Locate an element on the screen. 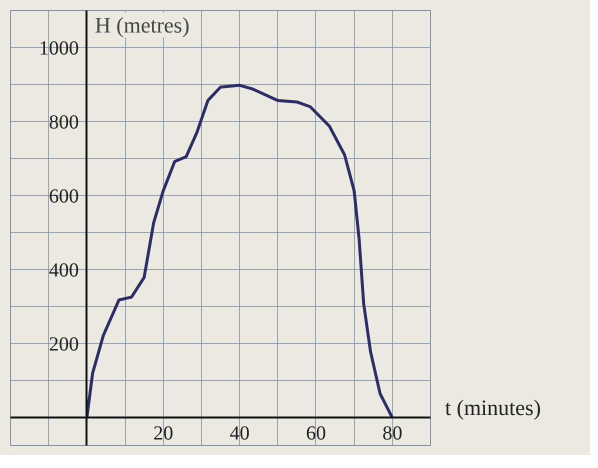 The image size is (598, 468). y-tick-label: 200 is located at coordinates (63, 345).